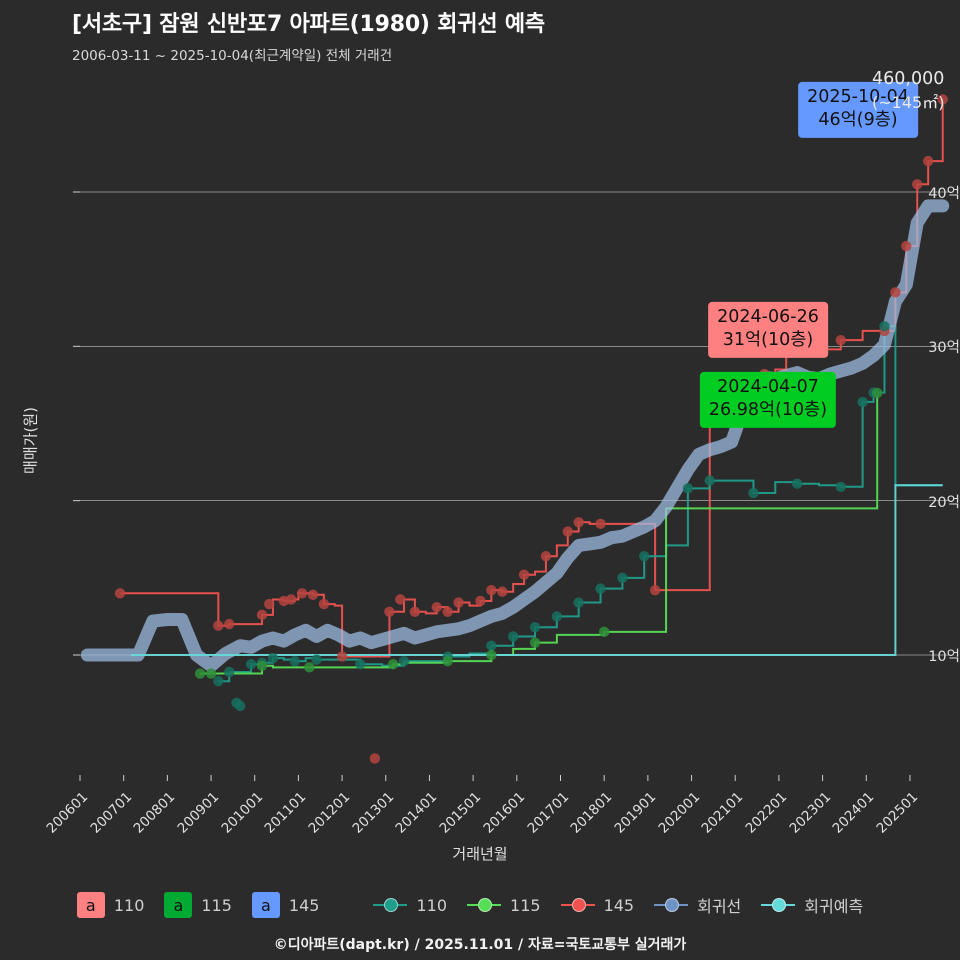 Image resolution: width=960 pixels, height=960 pixels. What do you see at coordinates (232, 56) in the screenshot?
I see `page-subtitle: 2006-03-11 ~ 2025-10-04(최근계약일) 전체 거래건` at bounding box center [232, 56].